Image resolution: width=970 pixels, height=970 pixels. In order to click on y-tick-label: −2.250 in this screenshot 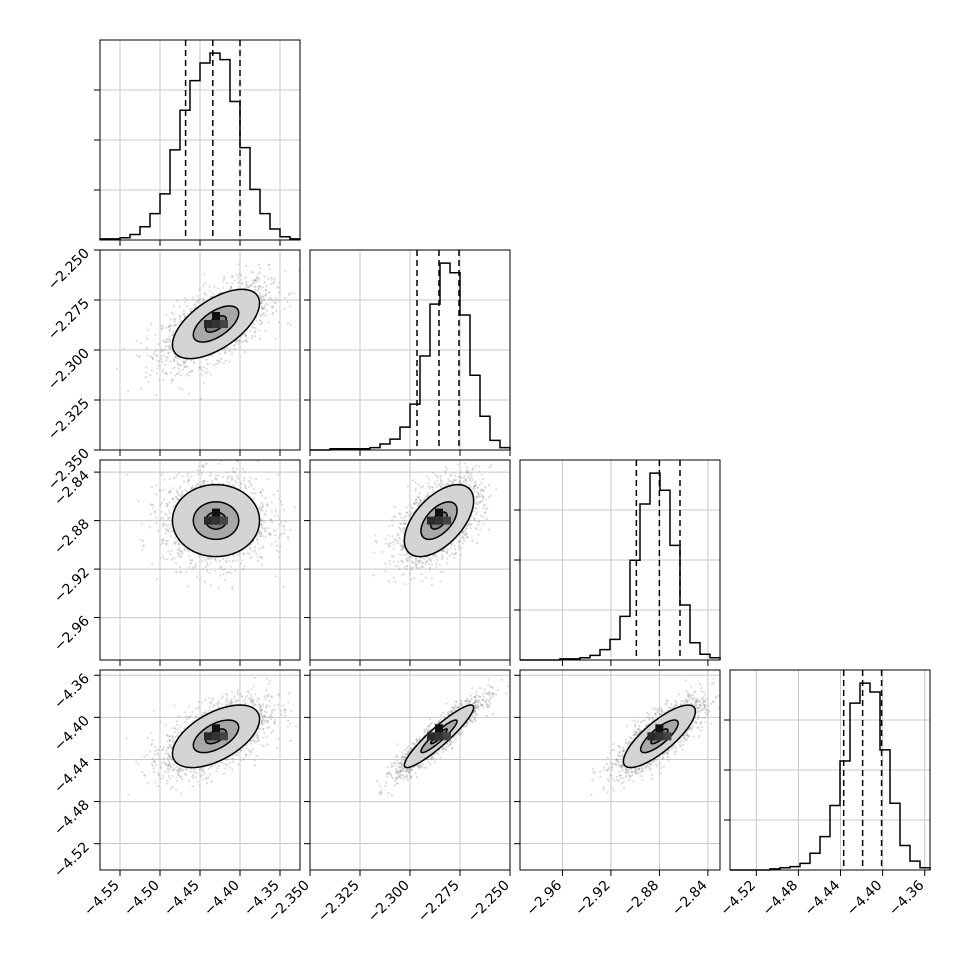, I will do `click(69, 270)`.